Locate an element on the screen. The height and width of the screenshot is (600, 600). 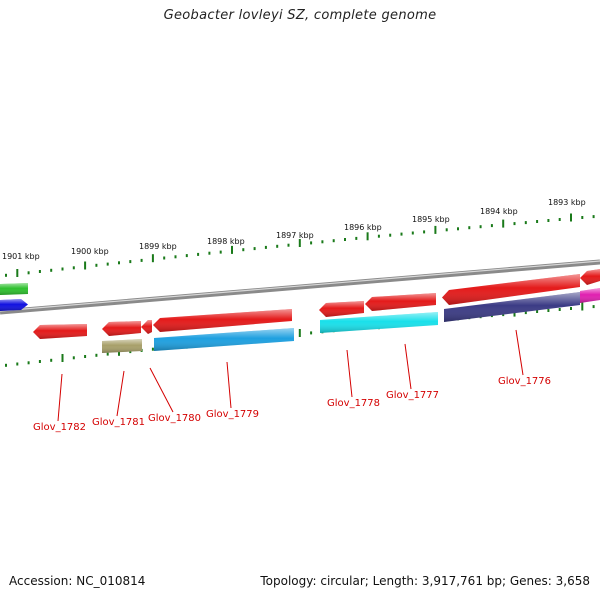
gene-label: Glov_1777 is located at coordinates (412, 395).